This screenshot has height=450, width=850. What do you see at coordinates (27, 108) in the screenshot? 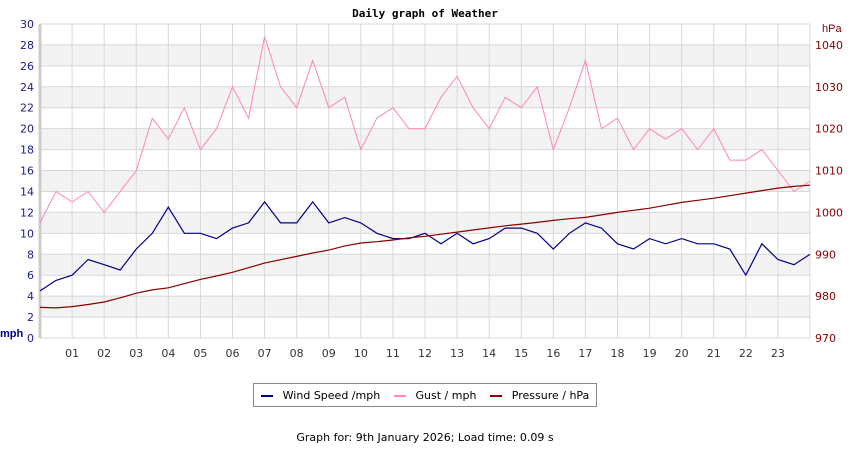
I see `left-tick-label: 22` at bounding box center [27, 108].